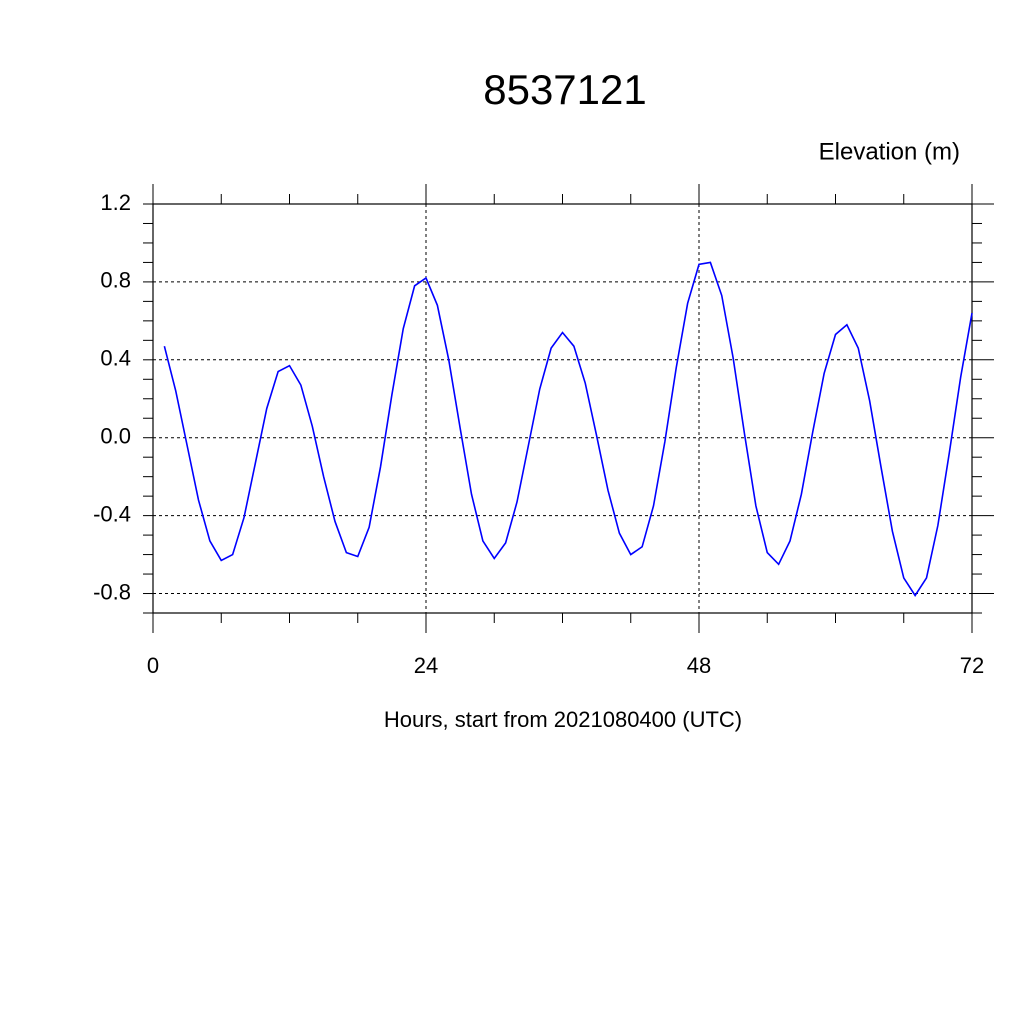 The height and width of the screenshot is (1024, 1024). Describe the element at coordinates (699, 665) in the screenshot. I see `x-tick-label: 48` at that location.